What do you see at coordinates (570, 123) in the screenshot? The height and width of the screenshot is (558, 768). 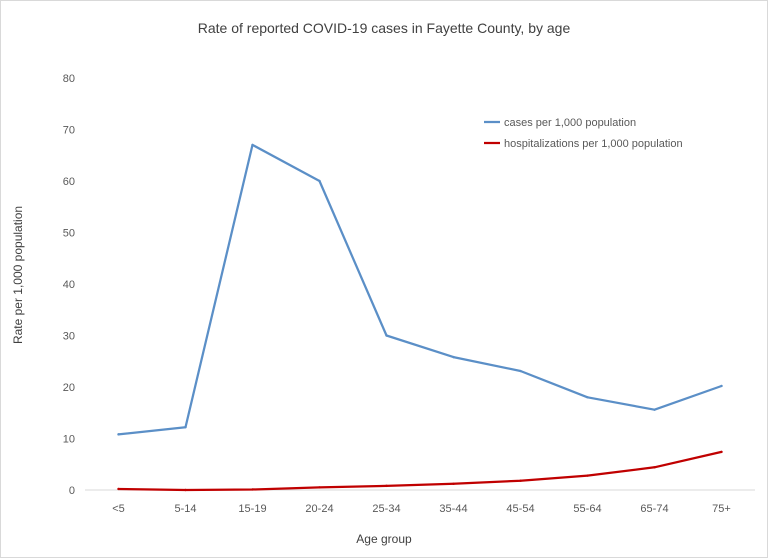 I see `legend-label: cases per 1,000 population` at bounding box center [570, 123].